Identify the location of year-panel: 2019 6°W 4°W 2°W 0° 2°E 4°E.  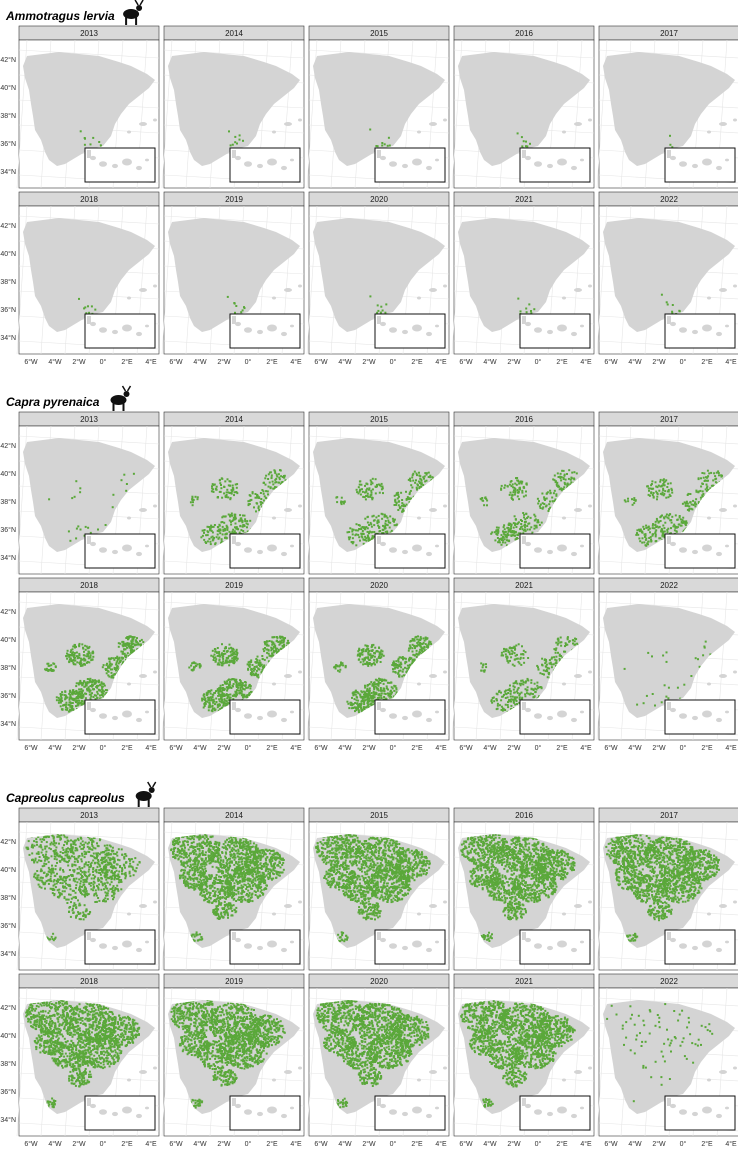
(233, 1060).